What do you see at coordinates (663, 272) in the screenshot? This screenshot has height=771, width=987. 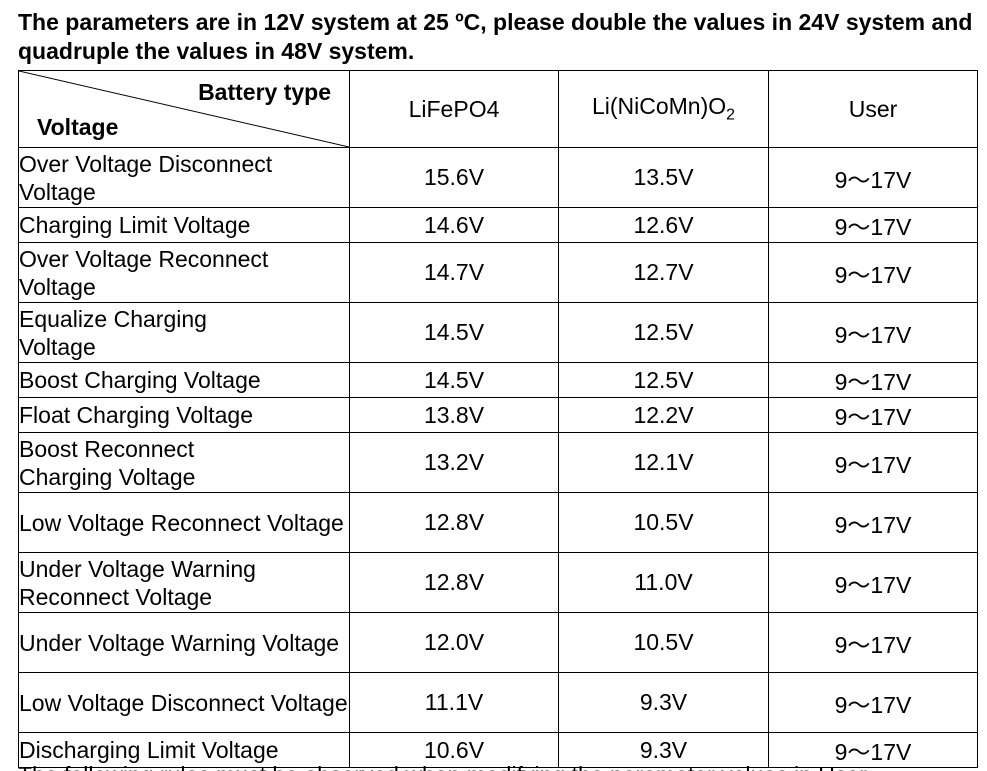 I see `nicomn-value: 12.7V` at bounding box center [663, 272].